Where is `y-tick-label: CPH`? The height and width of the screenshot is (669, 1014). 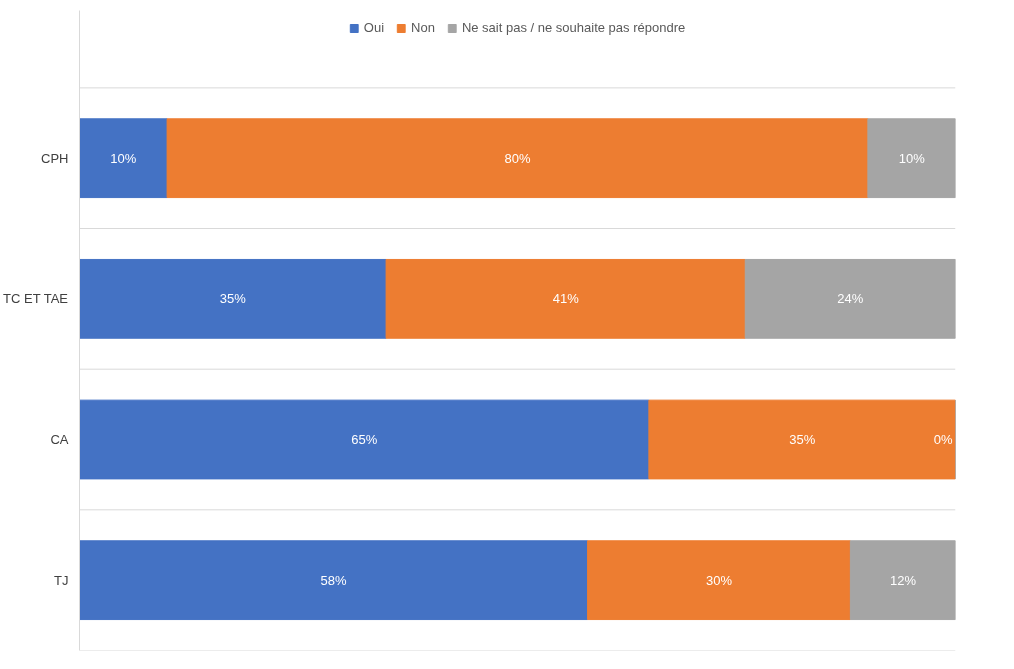 y-tick-label: CPH is located at coordinates (55, 158).